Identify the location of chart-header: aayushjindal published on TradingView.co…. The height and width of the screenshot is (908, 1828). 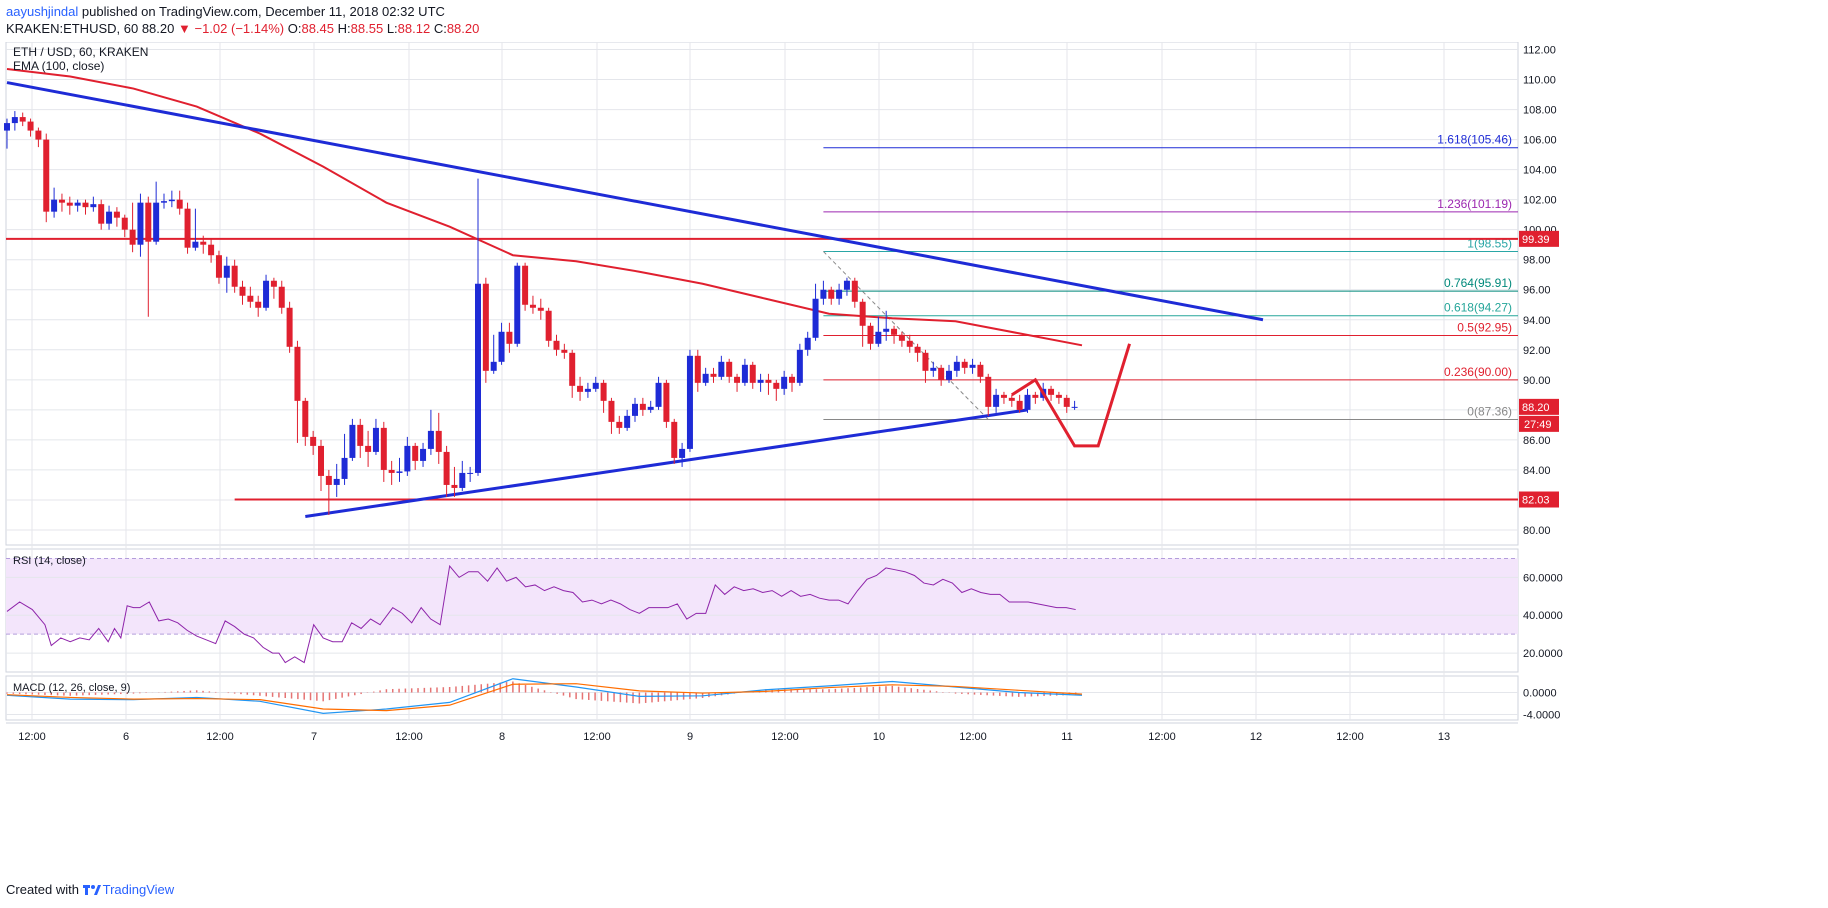
(914, 21).